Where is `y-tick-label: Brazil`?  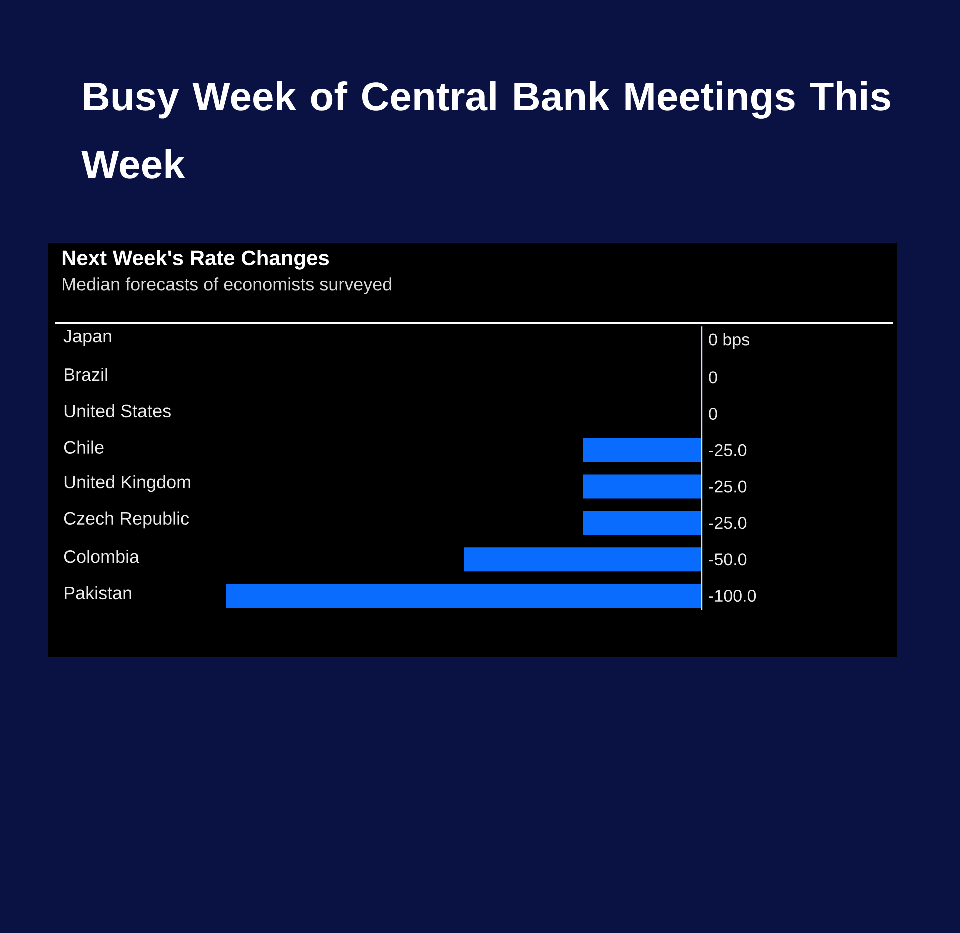 y-tick-label: Brazil is located at coordinates (86, 375).